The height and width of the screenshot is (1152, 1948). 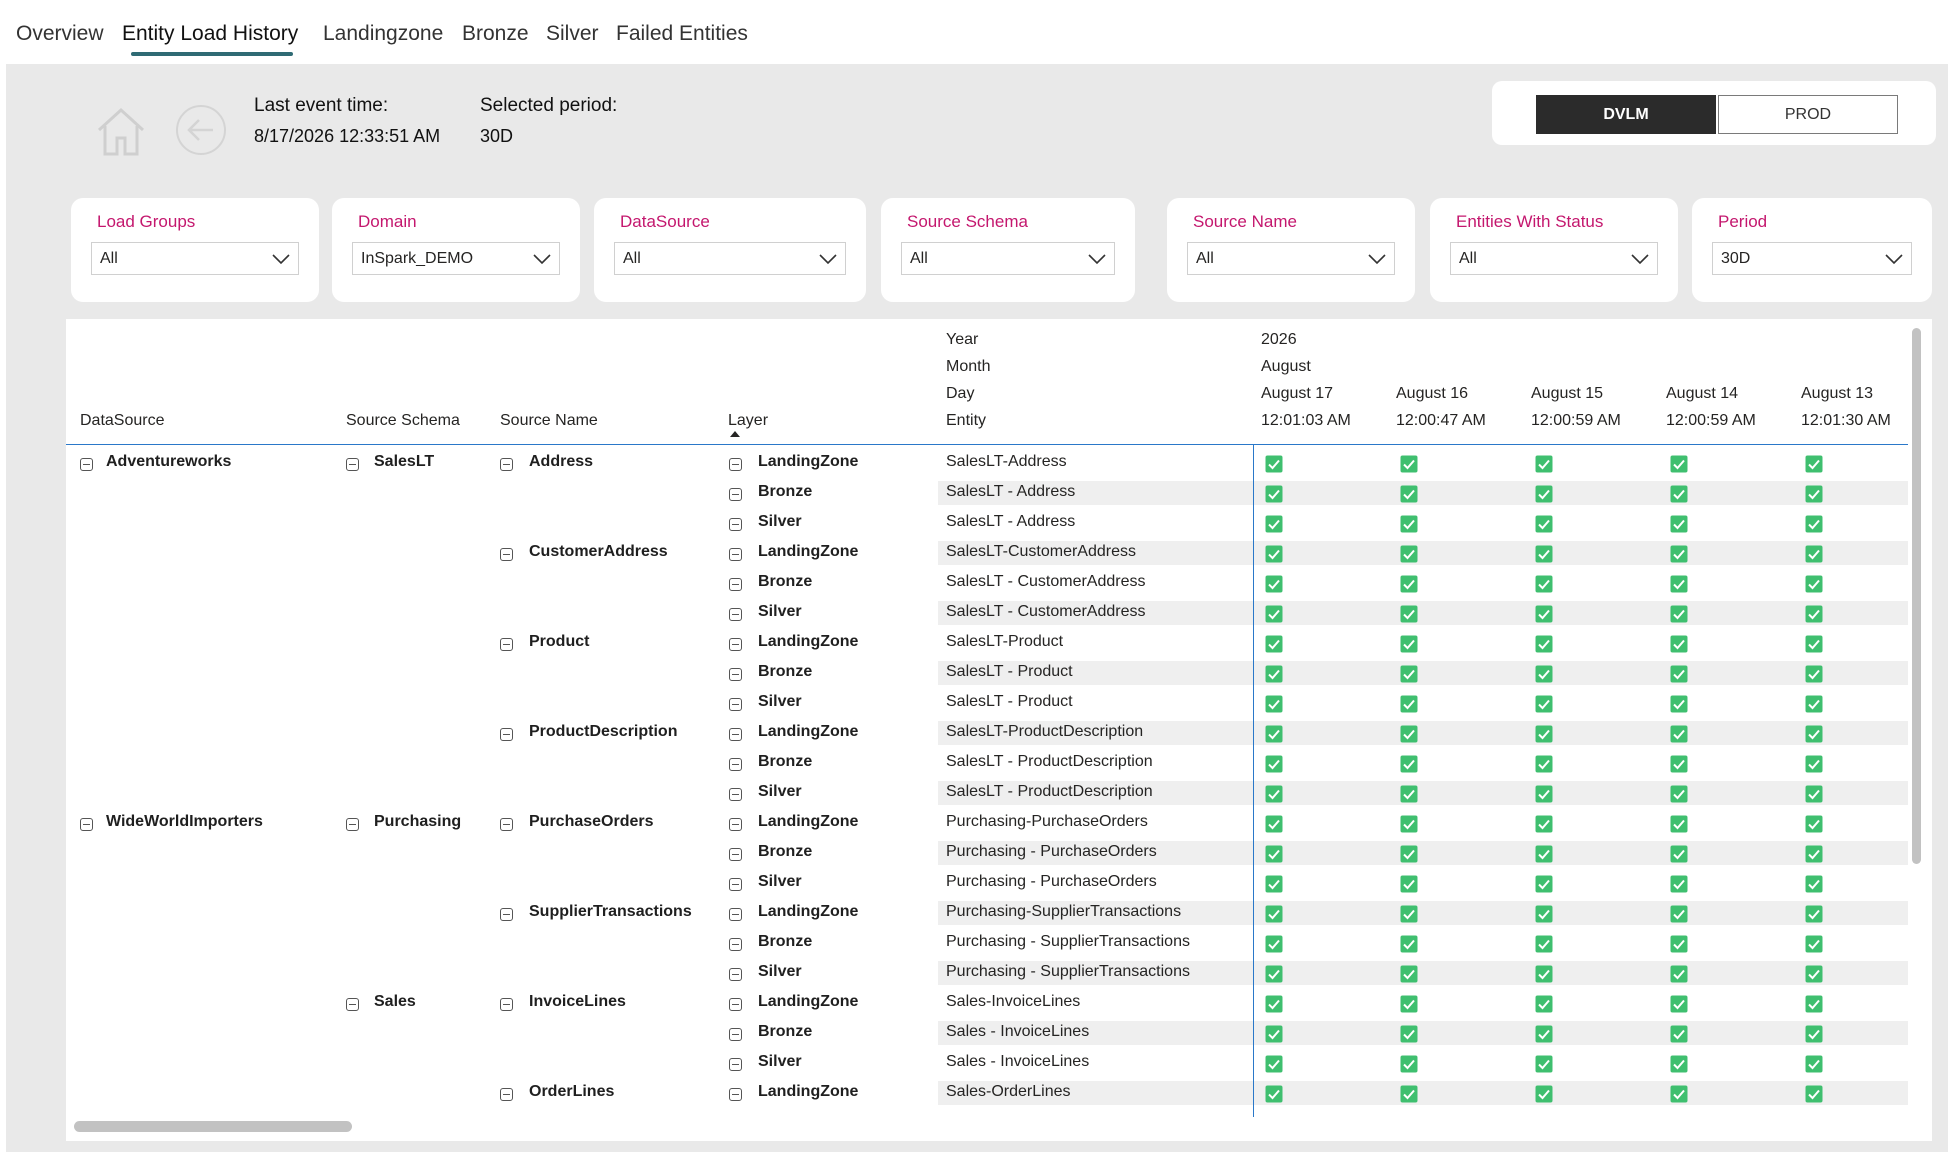 What do you see at coordinates (549, 420) in the screenshot?
I see `header-source-name: Source Name` at bounding box center [549, 420].